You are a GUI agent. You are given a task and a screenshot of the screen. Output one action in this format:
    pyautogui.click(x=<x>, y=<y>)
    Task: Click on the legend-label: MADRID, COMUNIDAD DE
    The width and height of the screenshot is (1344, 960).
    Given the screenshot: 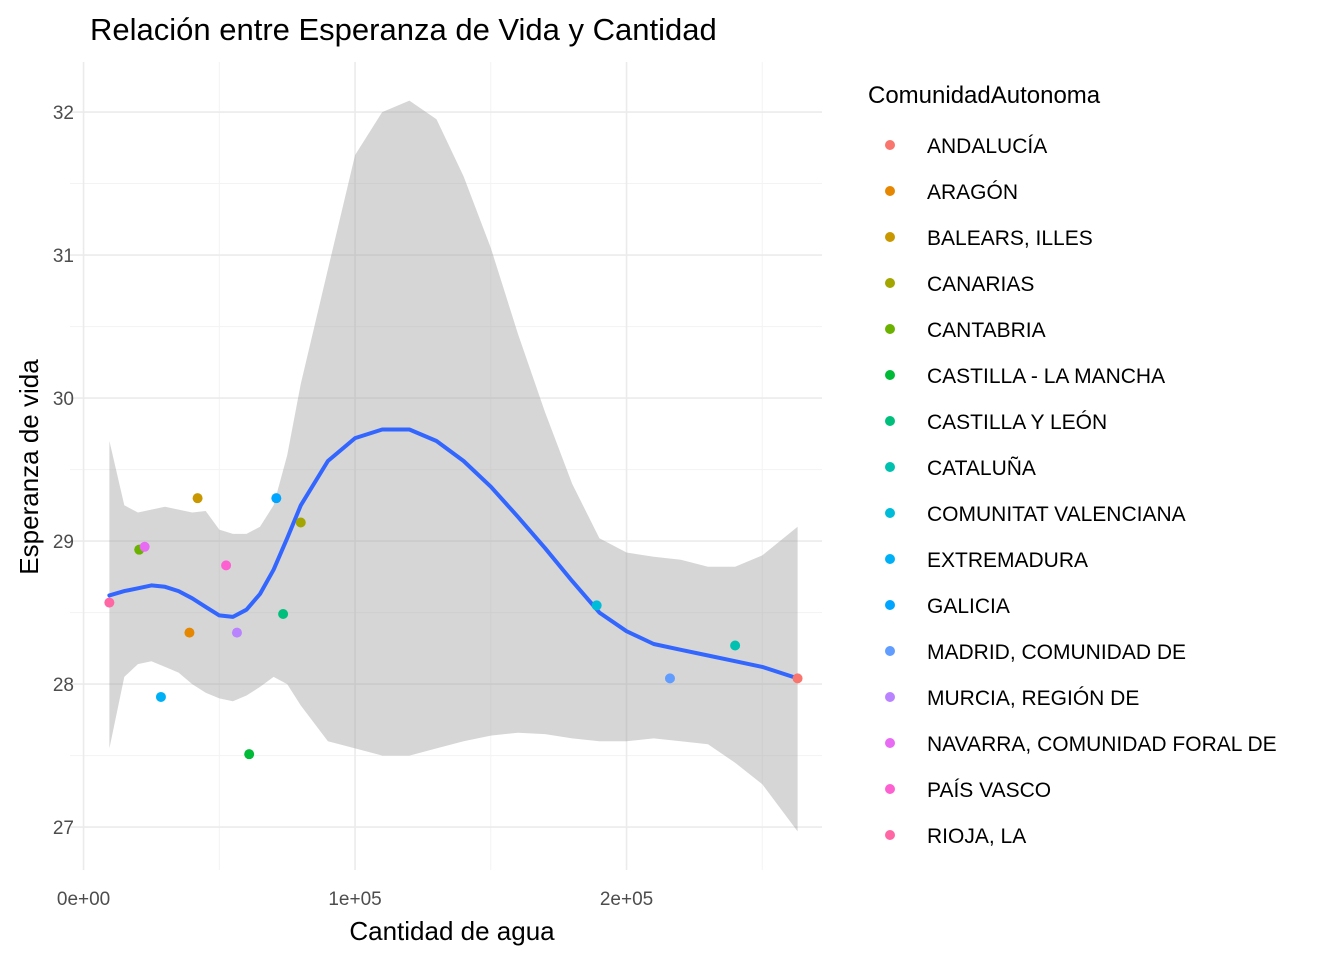 What is the action you would take?
    pyautogui.click(x=1056, y=652)
    